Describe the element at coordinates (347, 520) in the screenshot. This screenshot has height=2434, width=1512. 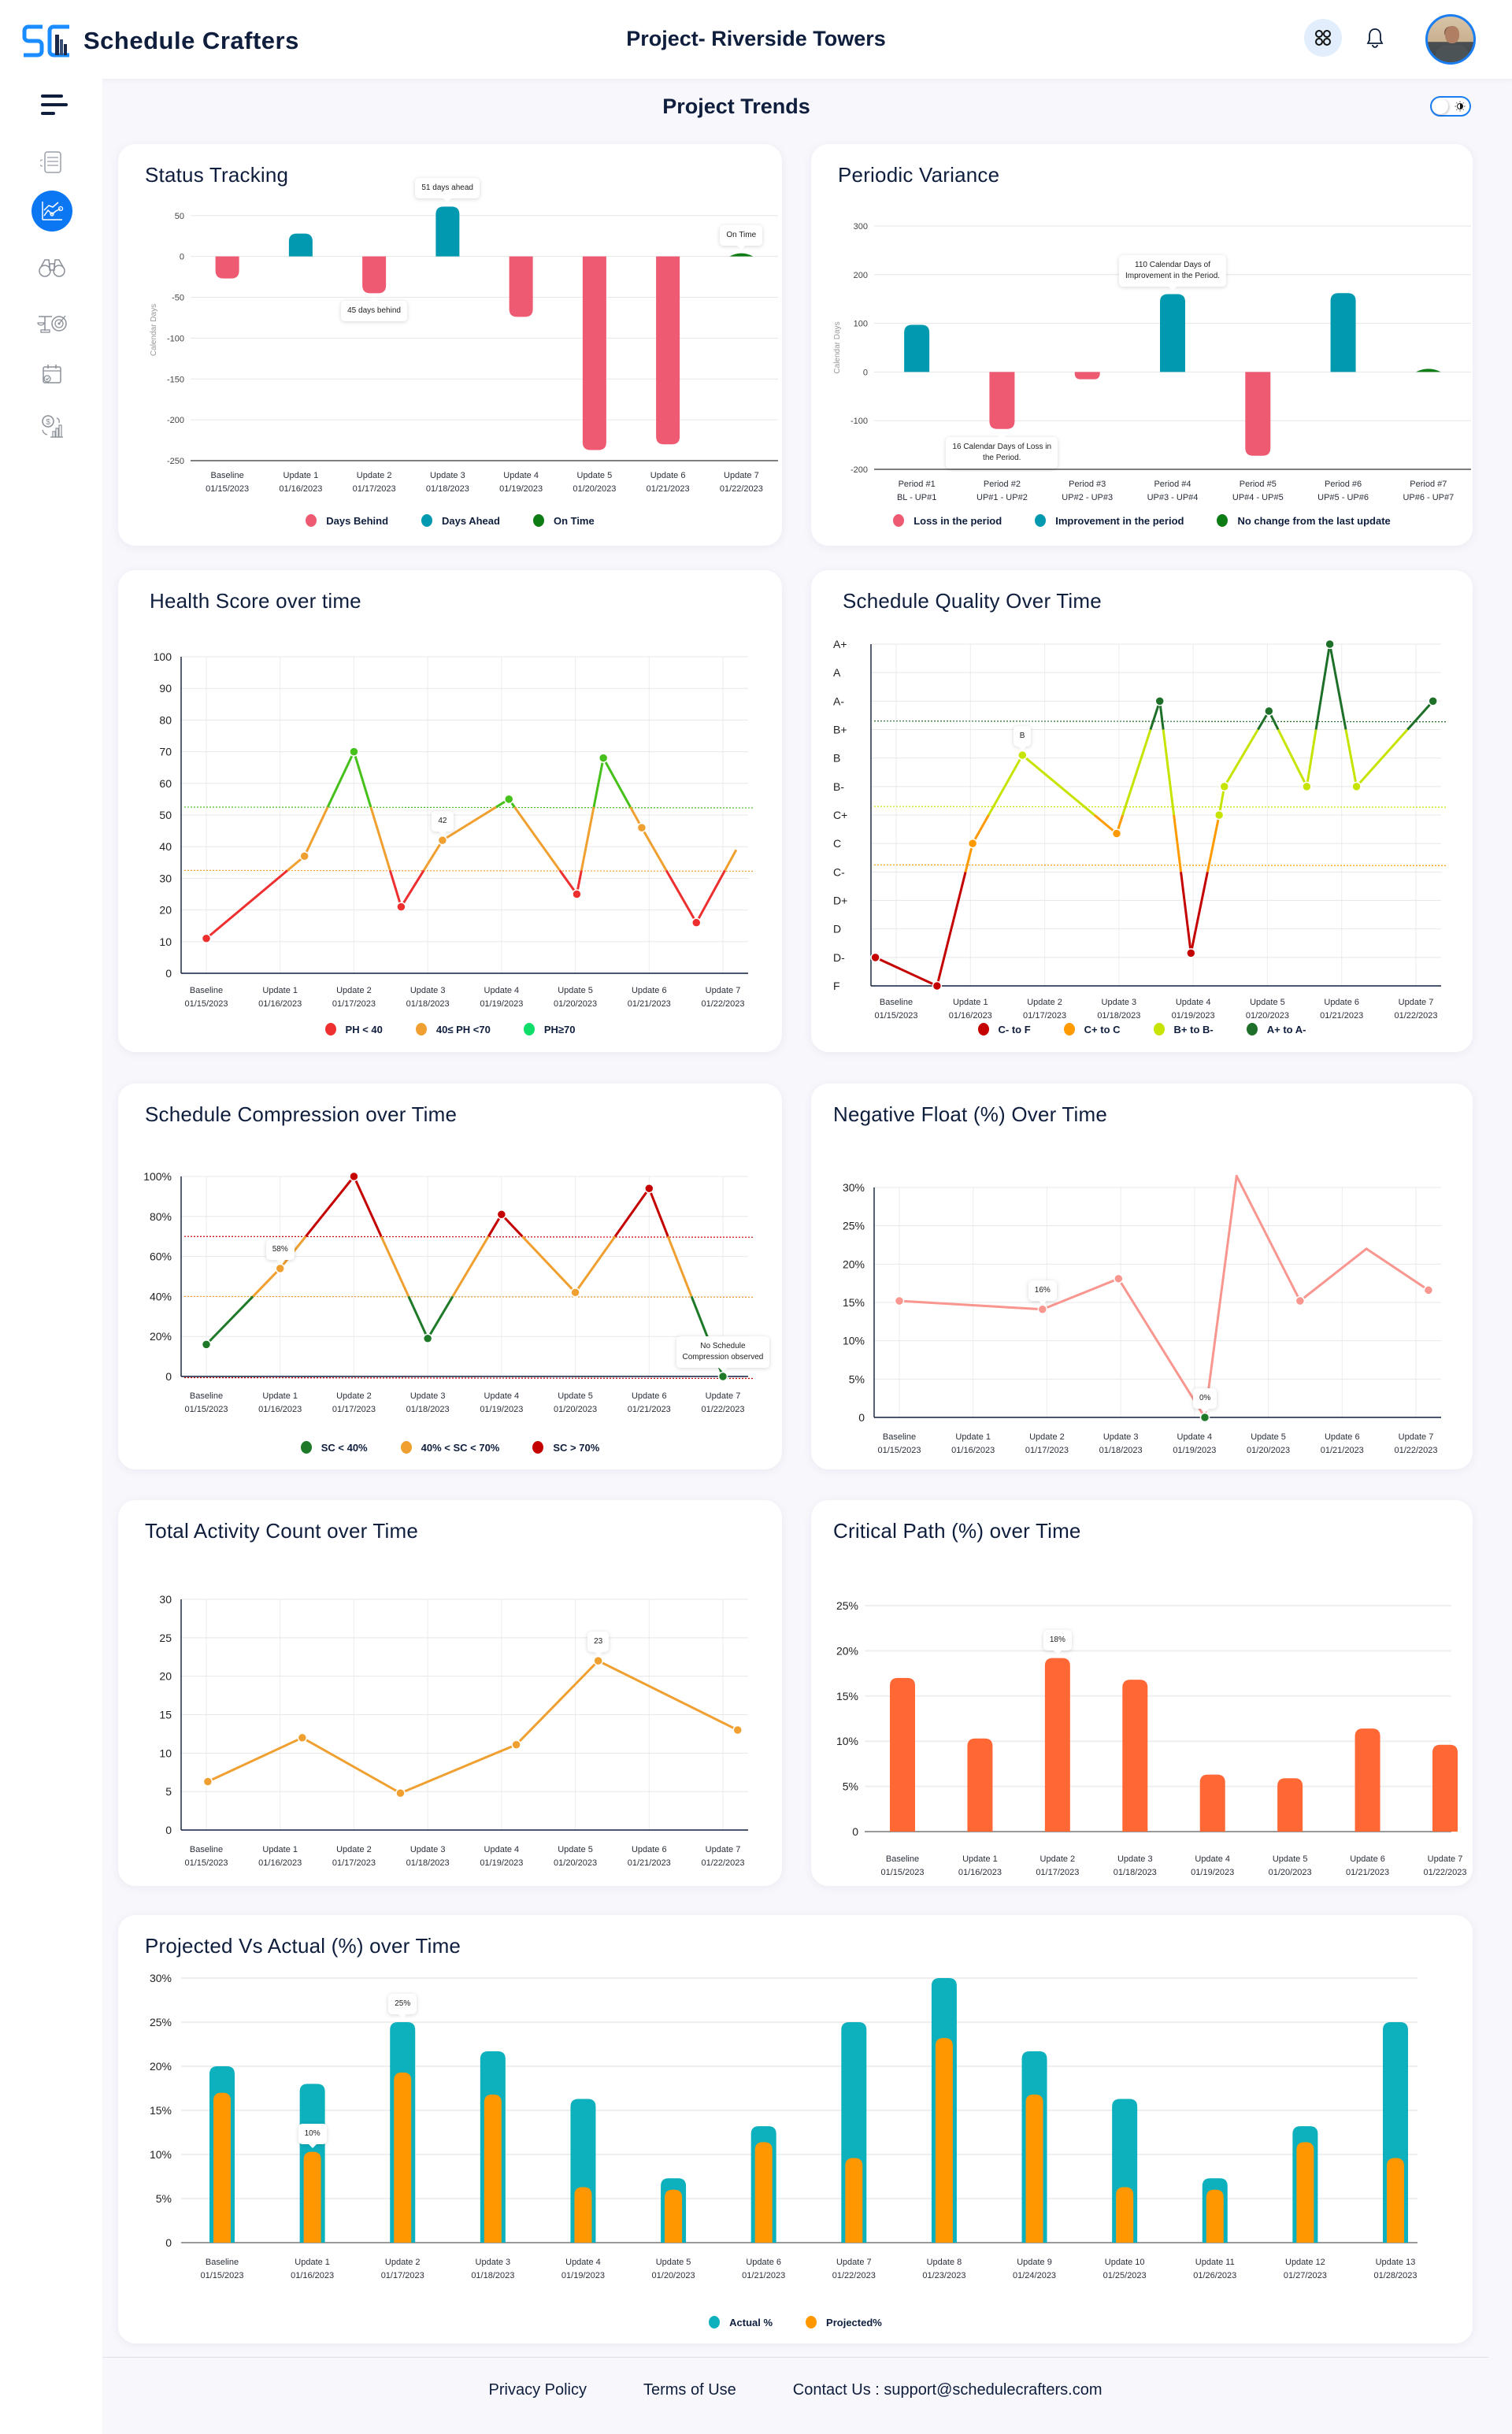
I see `legend-item: Days Behind` at that location.